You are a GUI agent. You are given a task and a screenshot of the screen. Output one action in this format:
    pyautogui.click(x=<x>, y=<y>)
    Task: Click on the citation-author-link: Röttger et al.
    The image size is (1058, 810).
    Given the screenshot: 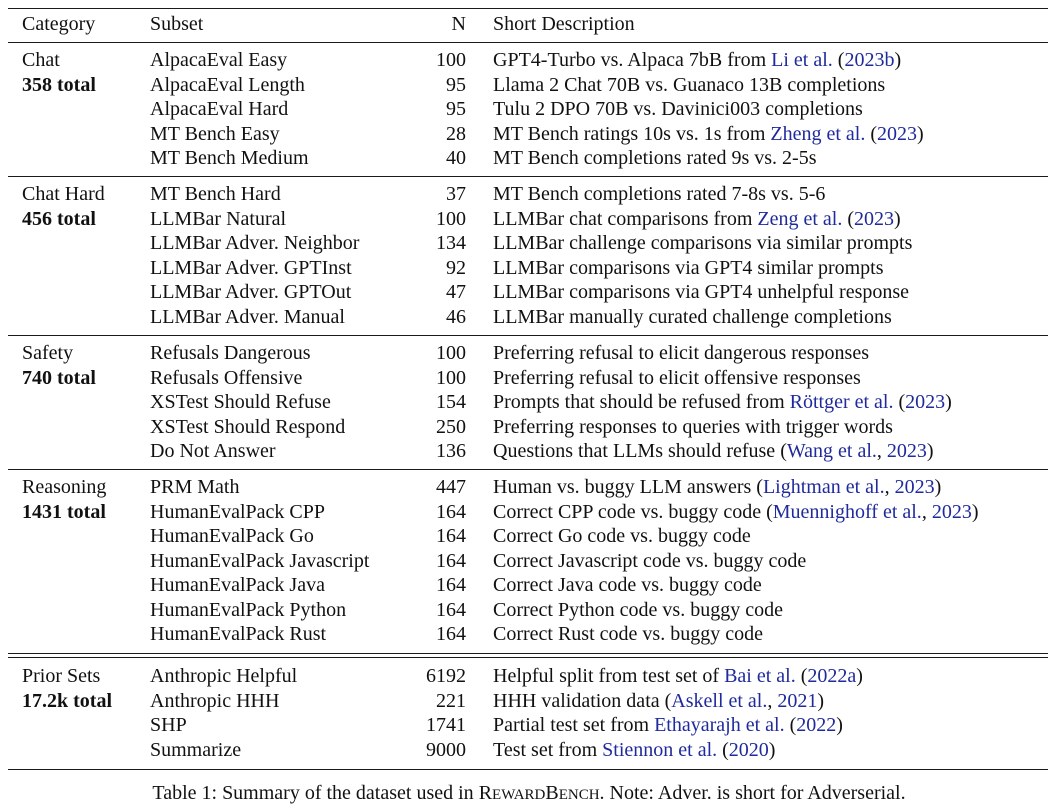 What is the action you would take?
    pyautogui.click(x=841, y=402)
    